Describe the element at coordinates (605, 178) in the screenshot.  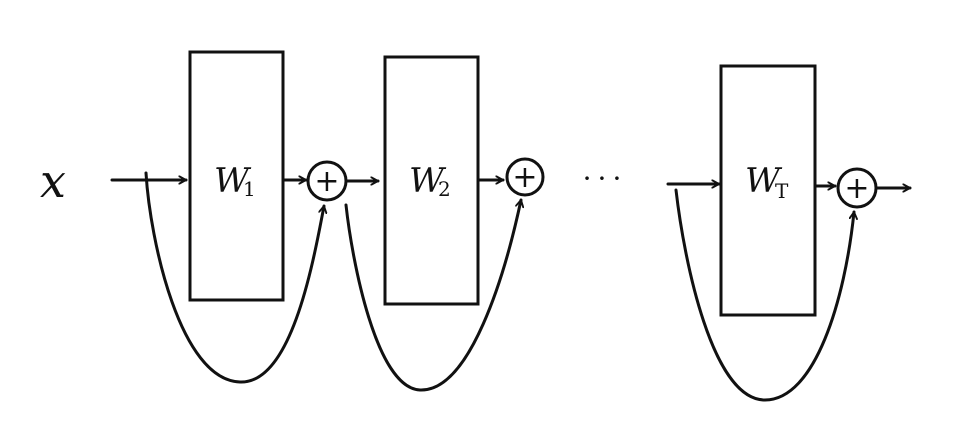
I see `ellipsis: ···` at that location.